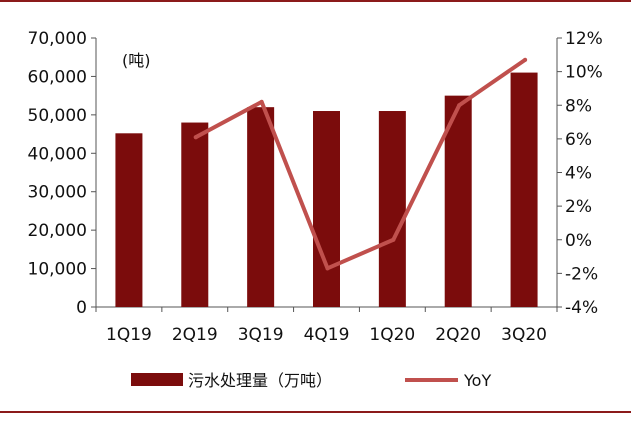  Describe the element at coordinates (392, 335) in the screenshot. I see `x-axis-tick-label: 1Q20` at that location.